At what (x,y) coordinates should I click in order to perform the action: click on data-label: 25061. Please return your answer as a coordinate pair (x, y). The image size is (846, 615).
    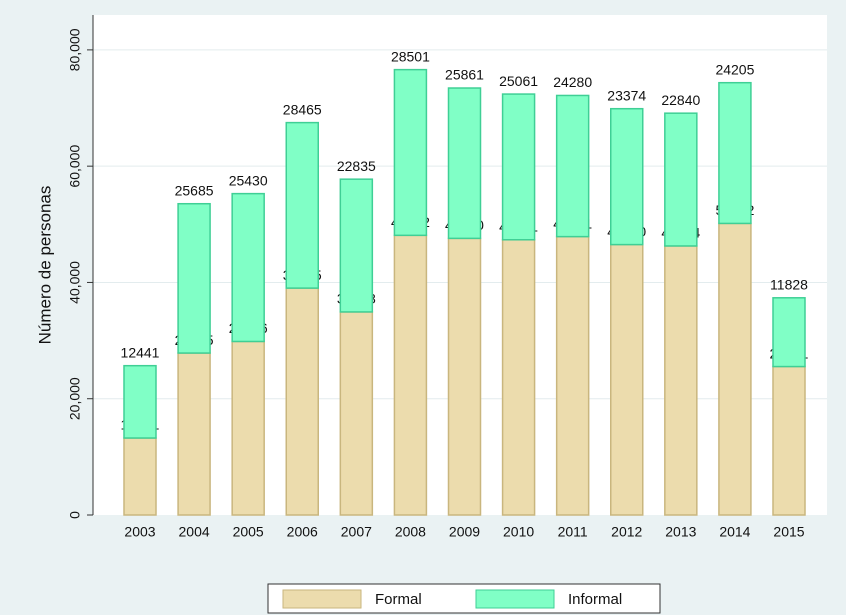
    Looking at the image, I should click on (518, 81).